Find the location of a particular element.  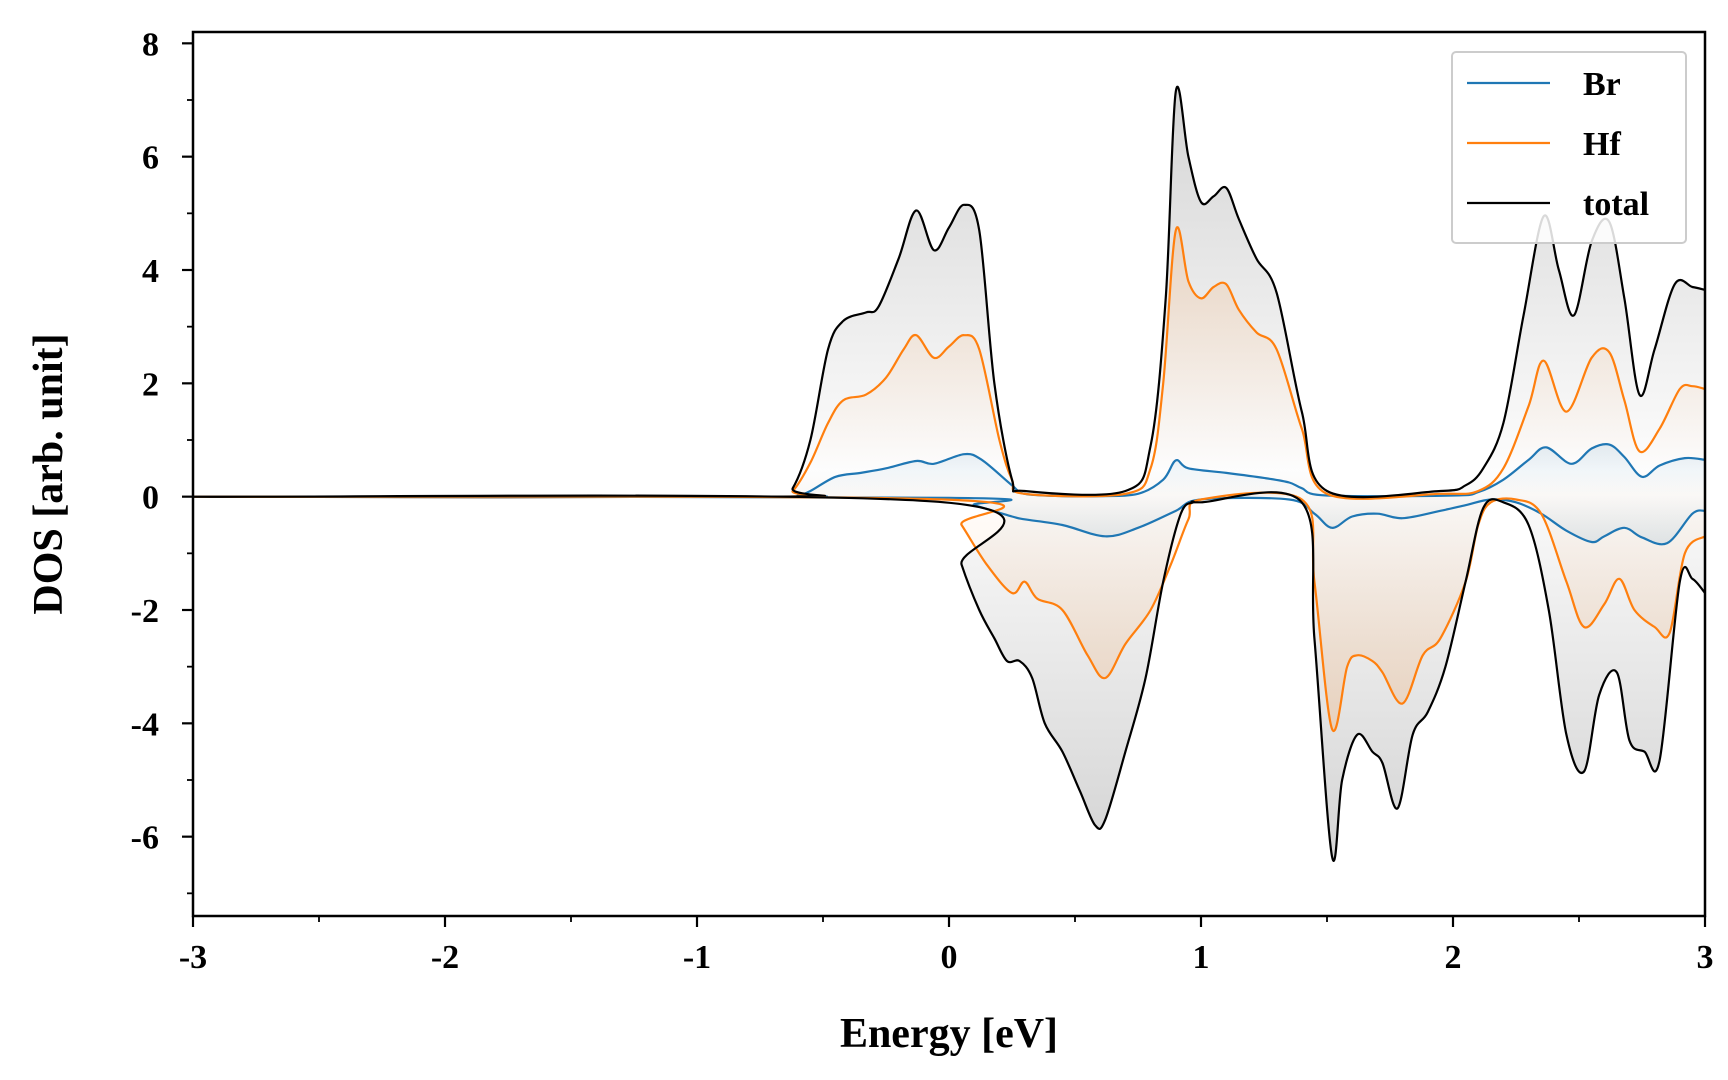

legend-label-total: total is located at coordinates (1616, 204).